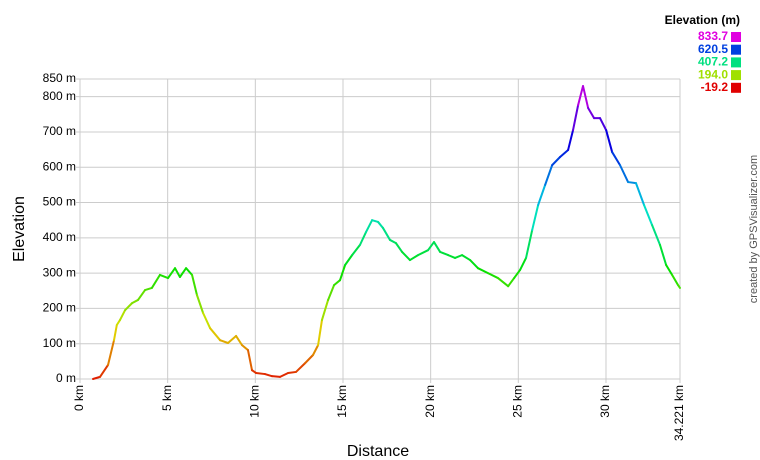  Describe the element at coordinates (59, 166) in the screenshot. I see `y-tick-label: 600 m` at that location.